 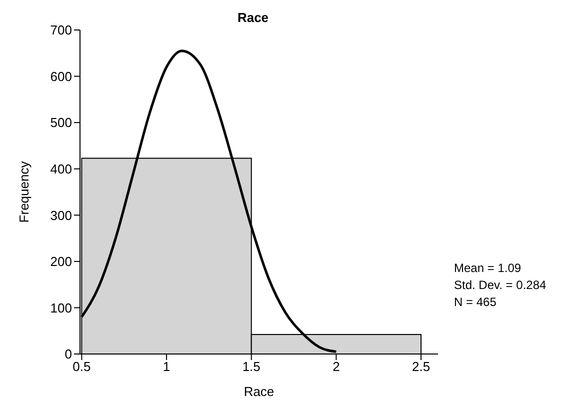 I want to click on x-tick-label: 1.5, so click(x=251, y=366).